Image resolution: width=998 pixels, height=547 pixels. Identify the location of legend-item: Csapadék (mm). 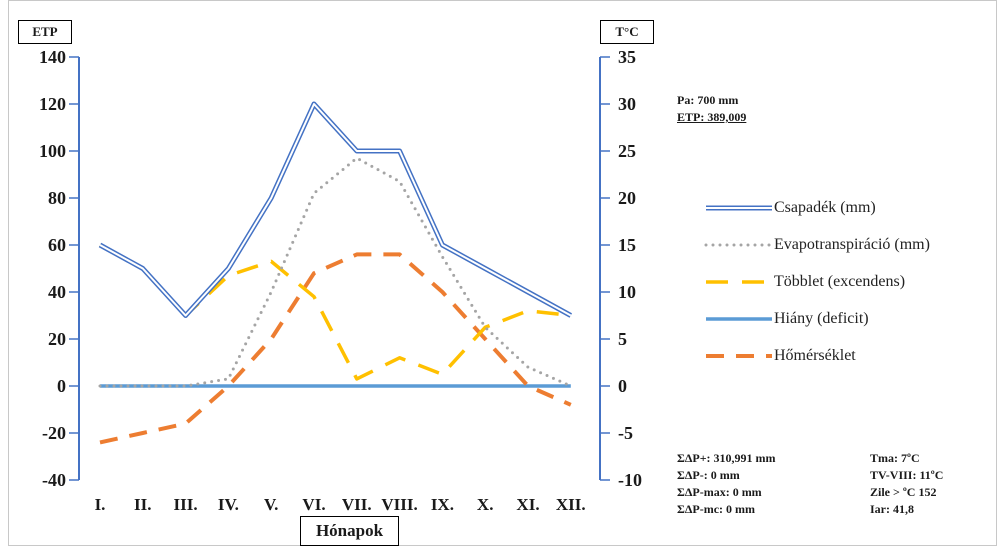
(790, 208).